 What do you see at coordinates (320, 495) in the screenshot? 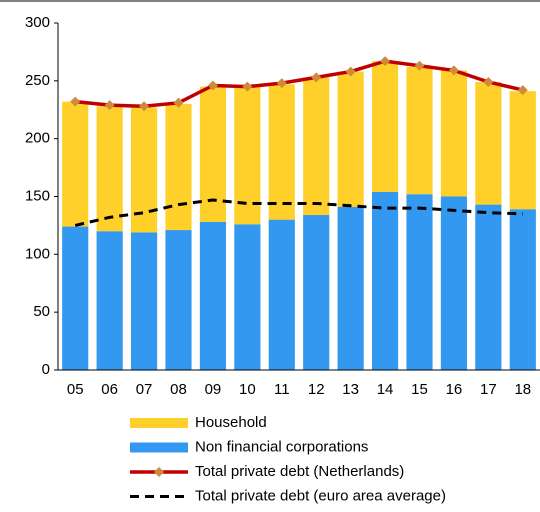
I see `legend-label: Total private debt (euro area average)` at bounding box center [320, 495].